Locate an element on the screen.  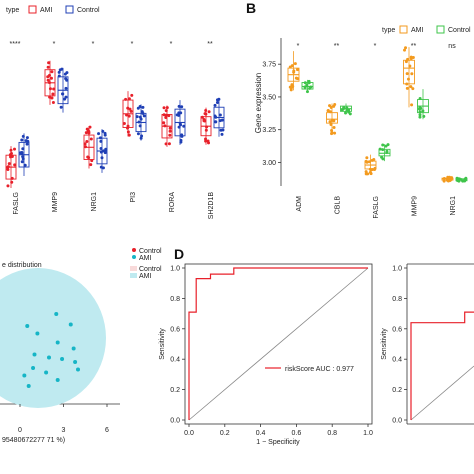
roc2-ytick-label-0.4: 0.4 is located at coordinates (397, 360).